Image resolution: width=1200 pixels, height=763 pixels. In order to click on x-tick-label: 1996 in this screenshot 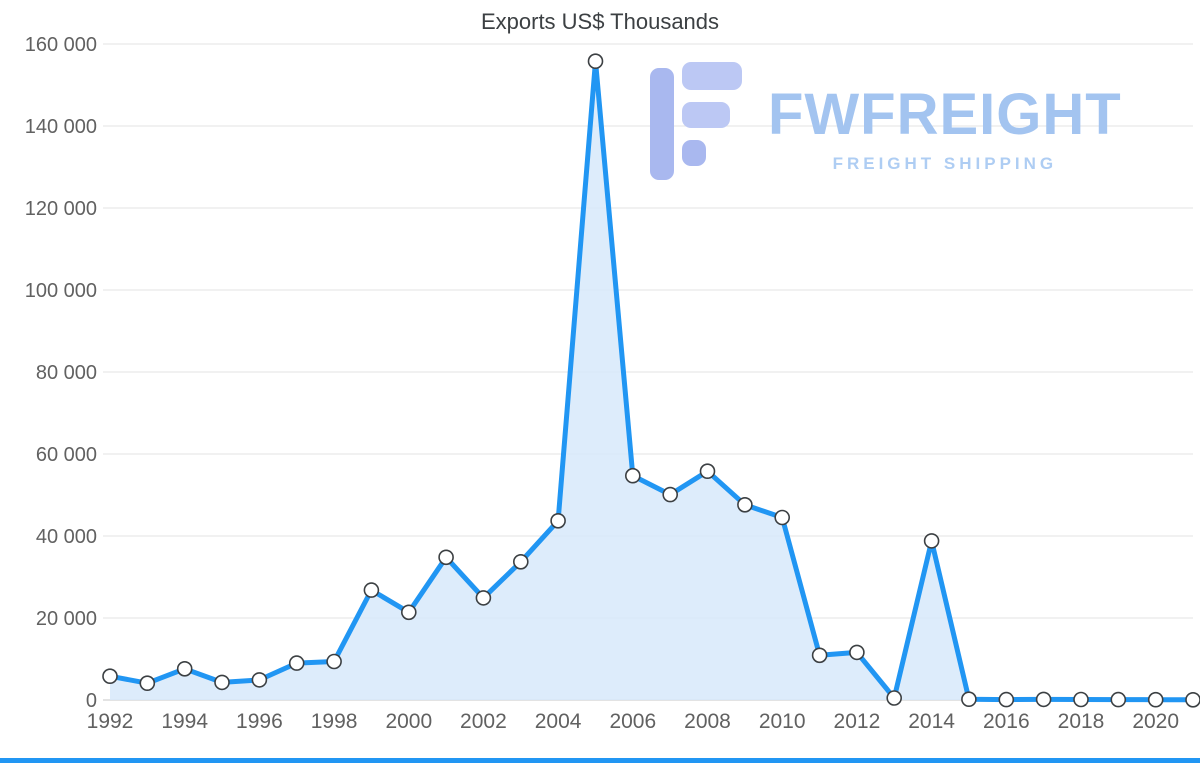, I will do `click(259, 721)`.